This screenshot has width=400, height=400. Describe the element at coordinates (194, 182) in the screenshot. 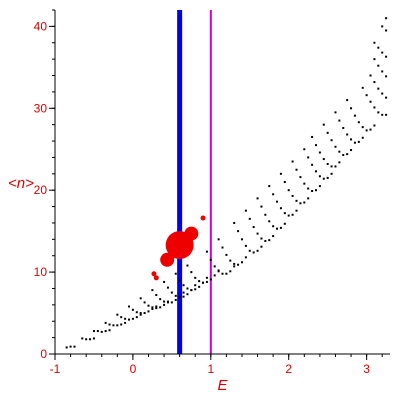

I see `vertical-markers` at that location.